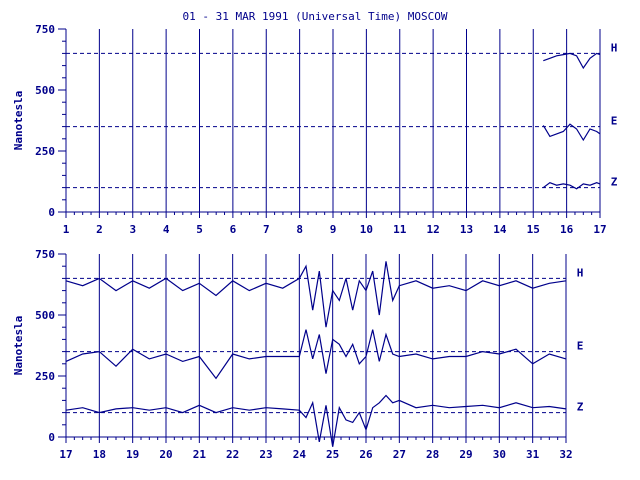 This screenshot has height=480, width=640. I want to click on x-tick-label: 30, so click(499, 454).